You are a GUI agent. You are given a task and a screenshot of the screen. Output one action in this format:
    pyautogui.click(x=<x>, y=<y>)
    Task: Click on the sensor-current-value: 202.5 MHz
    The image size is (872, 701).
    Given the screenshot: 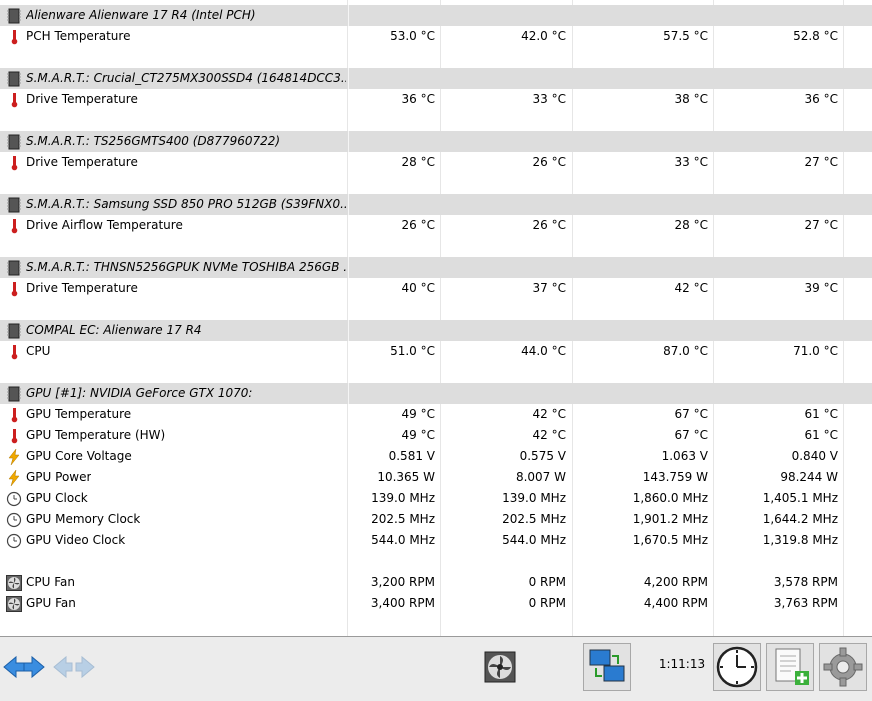 What is the action you would take?
    pyautogui.click(x=403, y=519)
    